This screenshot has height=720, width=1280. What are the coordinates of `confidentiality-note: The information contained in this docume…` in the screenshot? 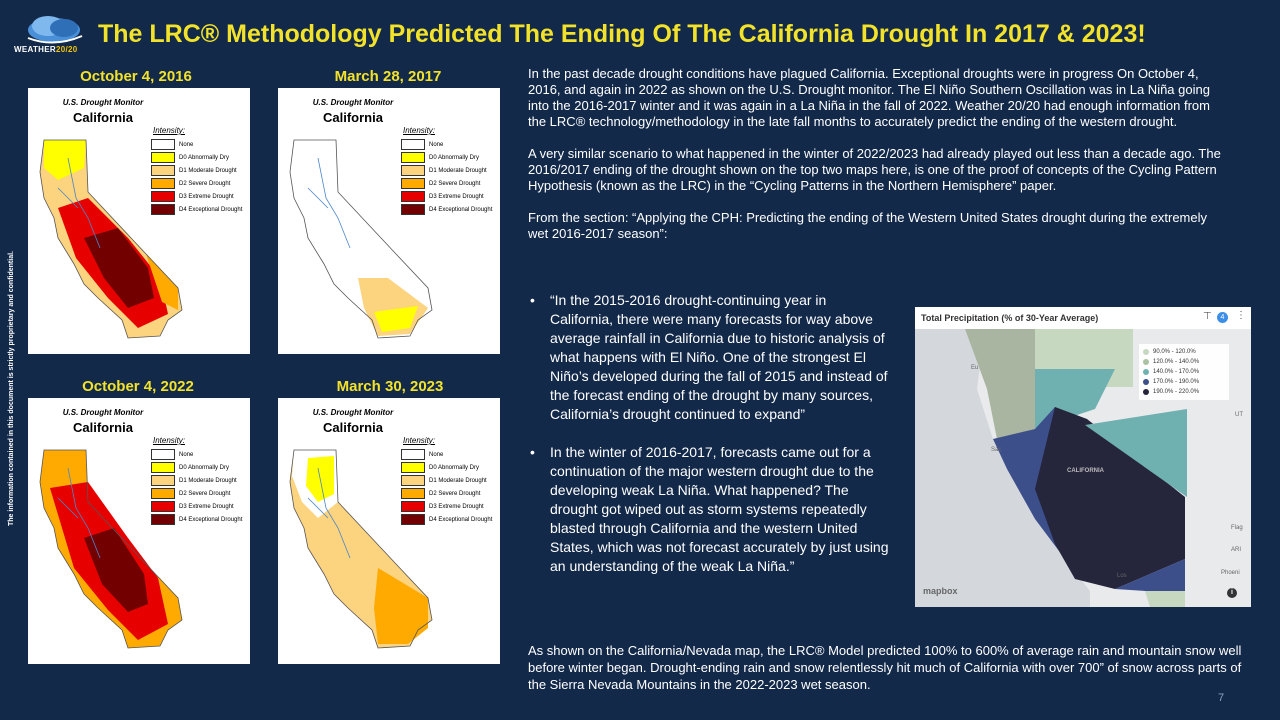 It's located at (8, 370).